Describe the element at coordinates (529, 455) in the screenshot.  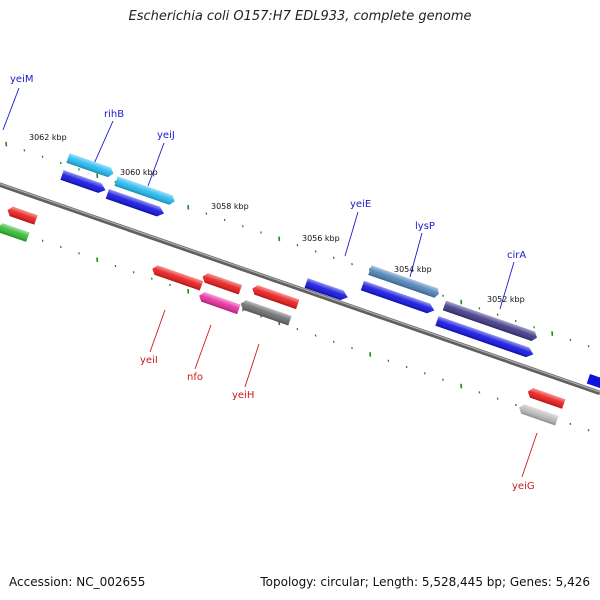
I see `leader-yeiG` at that location.